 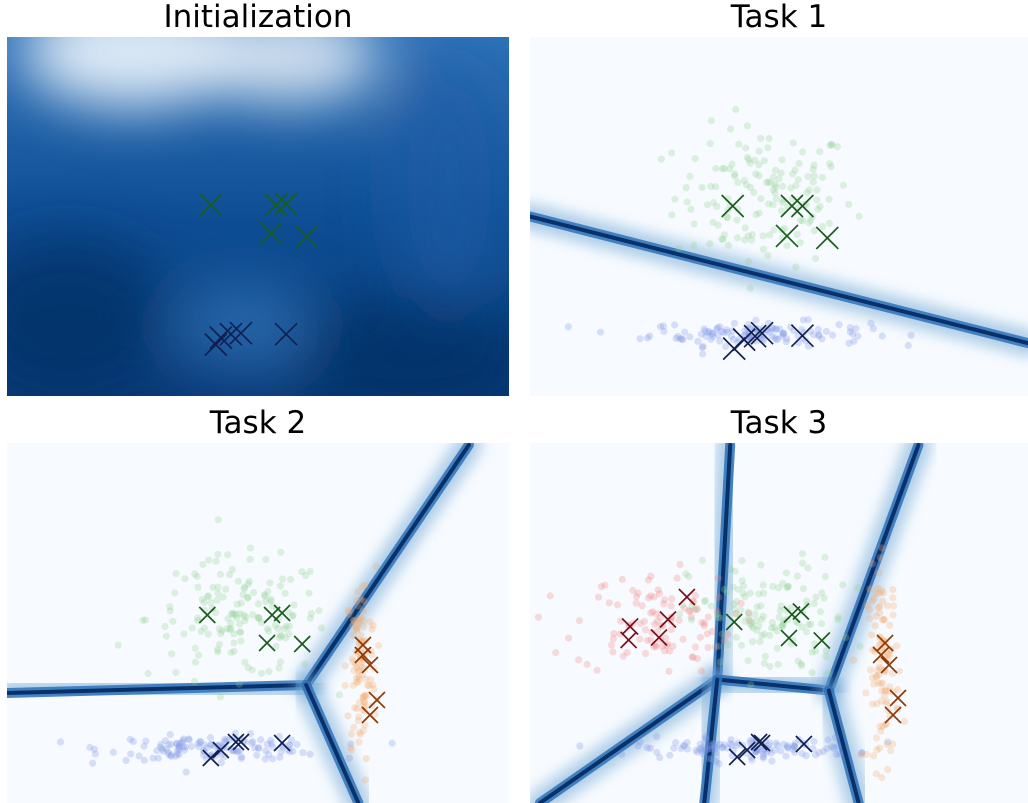 What do you see at coordinates (889, 679) in the screenshot?
I see `orange-prototypes` at bounding box center [889, 679].